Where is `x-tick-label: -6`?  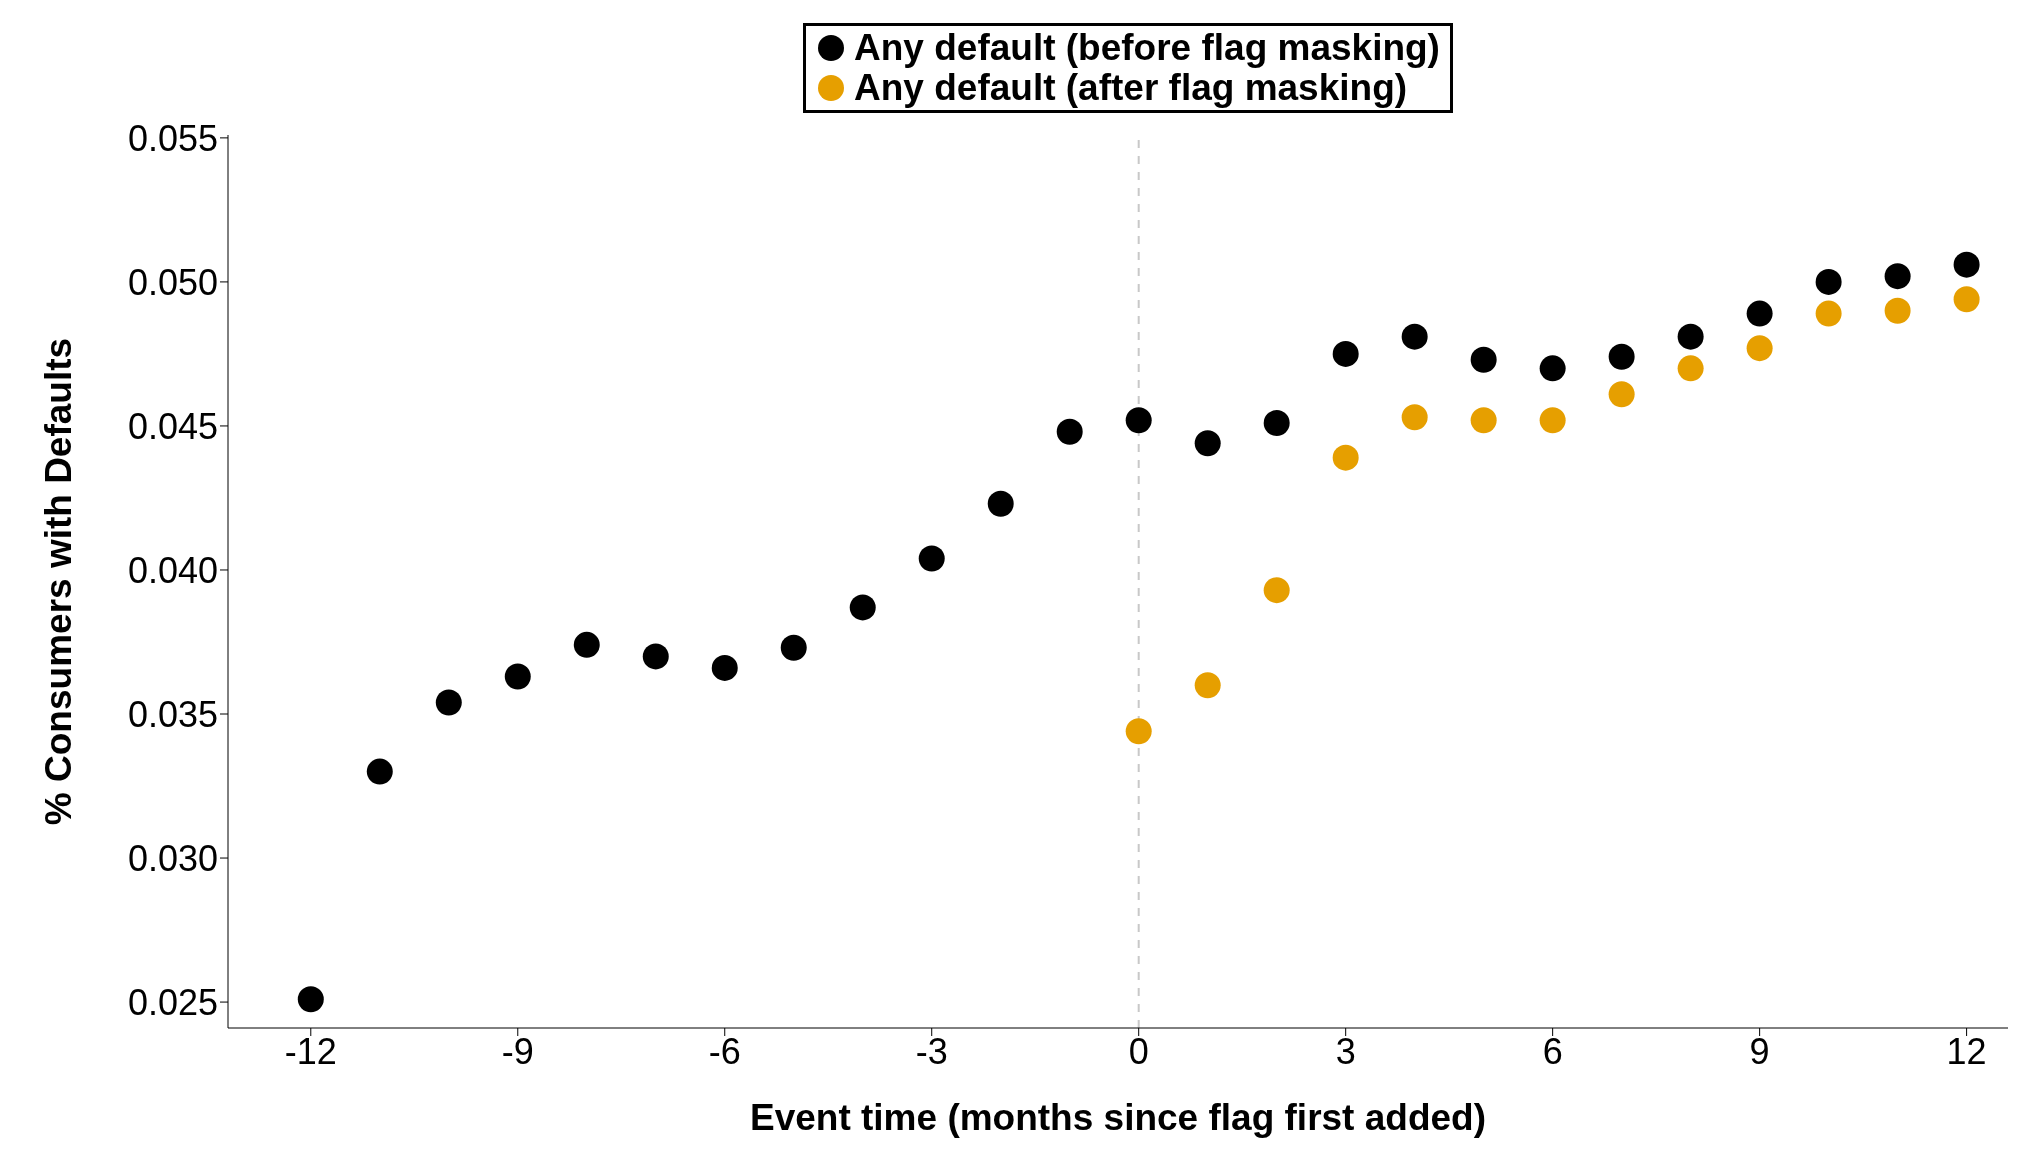
x-tick-label: -6 is located at coordinates (724, 1051).